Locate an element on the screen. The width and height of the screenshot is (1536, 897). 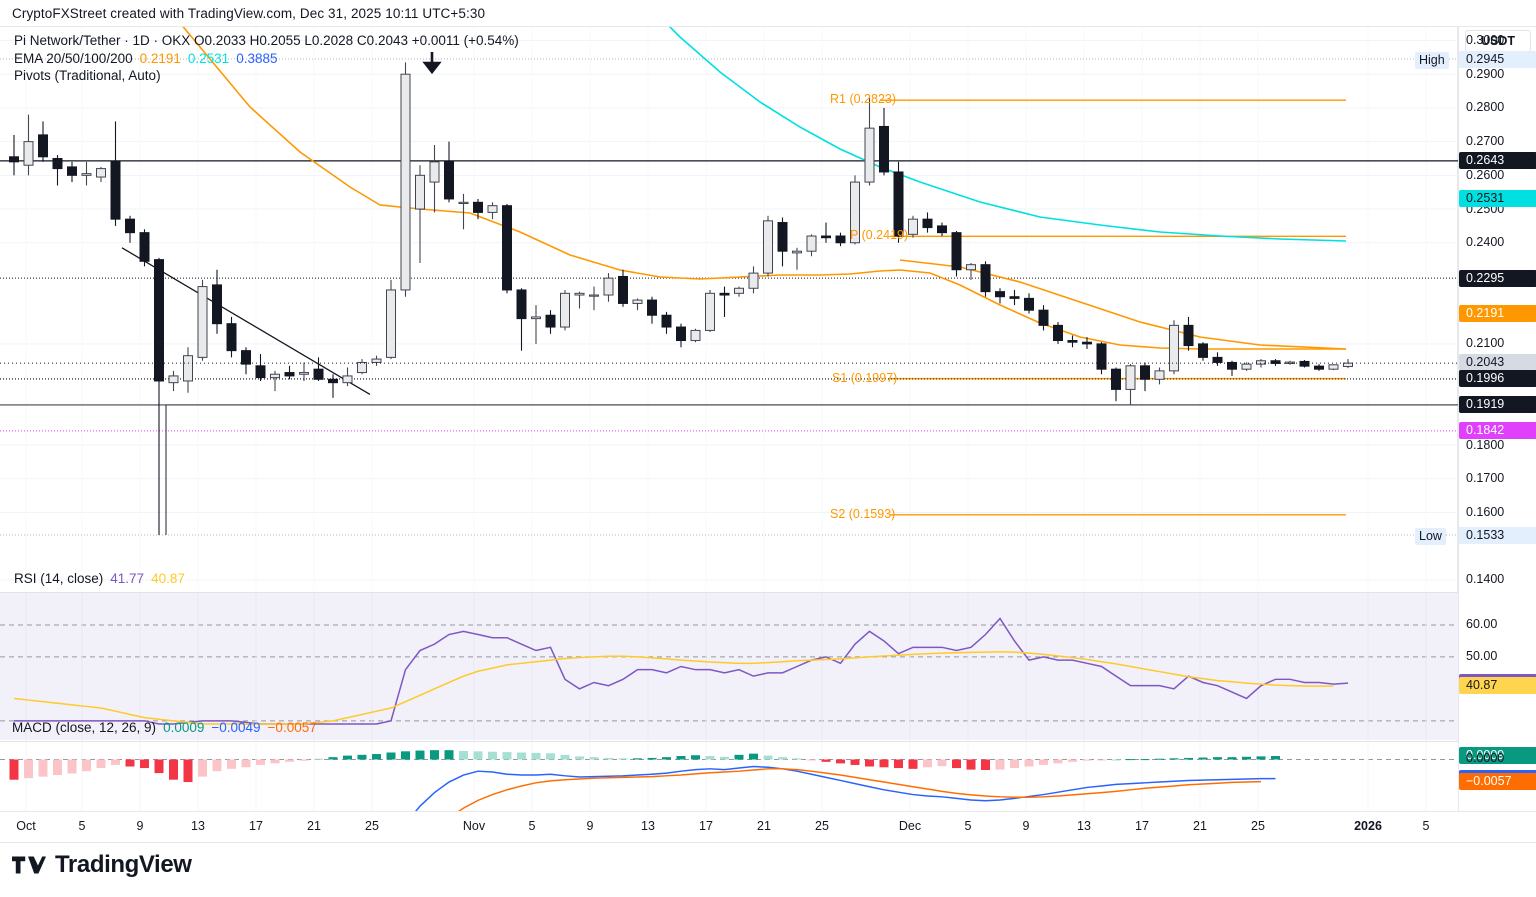
rsi-tick: 60.00 is located at coordinates (1482, 623).